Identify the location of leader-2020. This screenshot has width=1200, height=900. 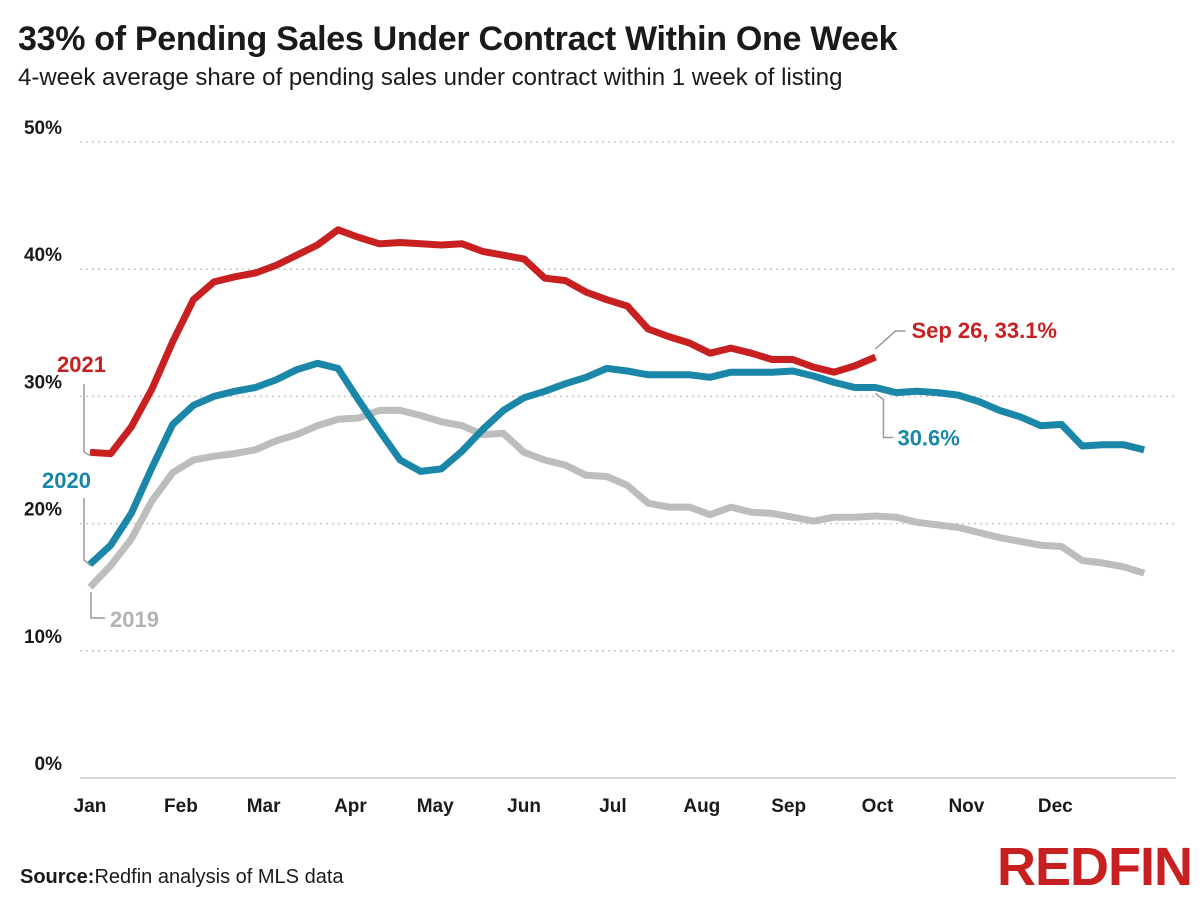
(87, 532).